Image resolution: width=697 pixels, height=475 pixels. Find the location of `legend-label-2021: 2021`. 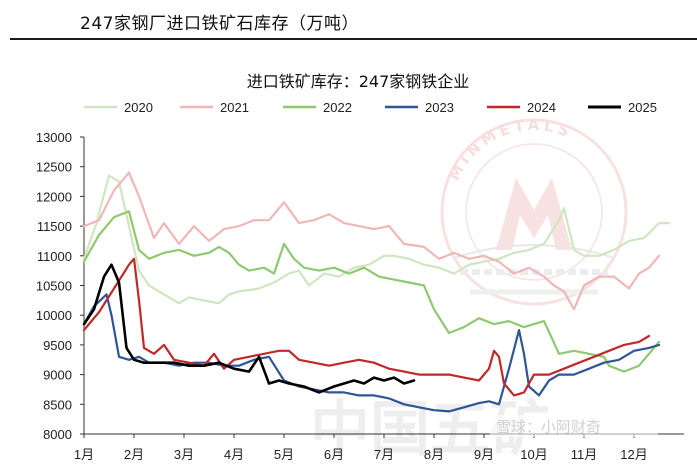

legend-label-2021: 2021 is located at coordinates (234, 107).